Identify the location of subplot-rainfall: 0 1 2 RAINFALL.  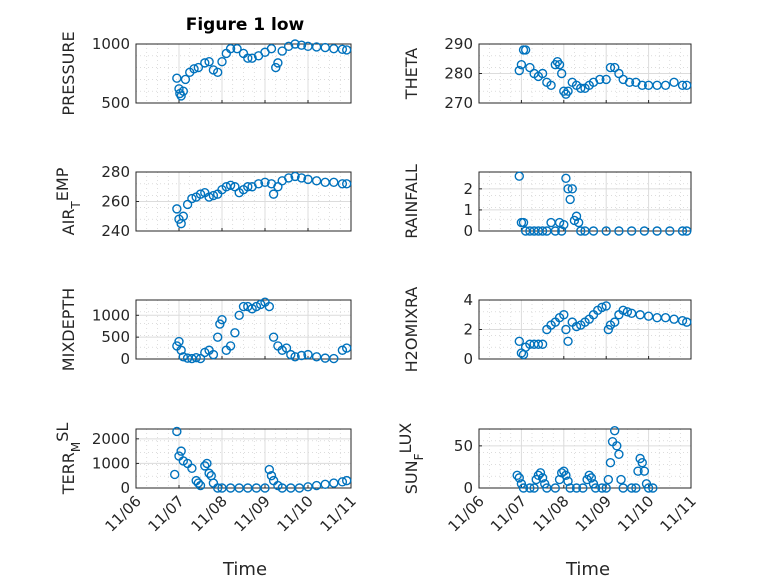
(547, 202).